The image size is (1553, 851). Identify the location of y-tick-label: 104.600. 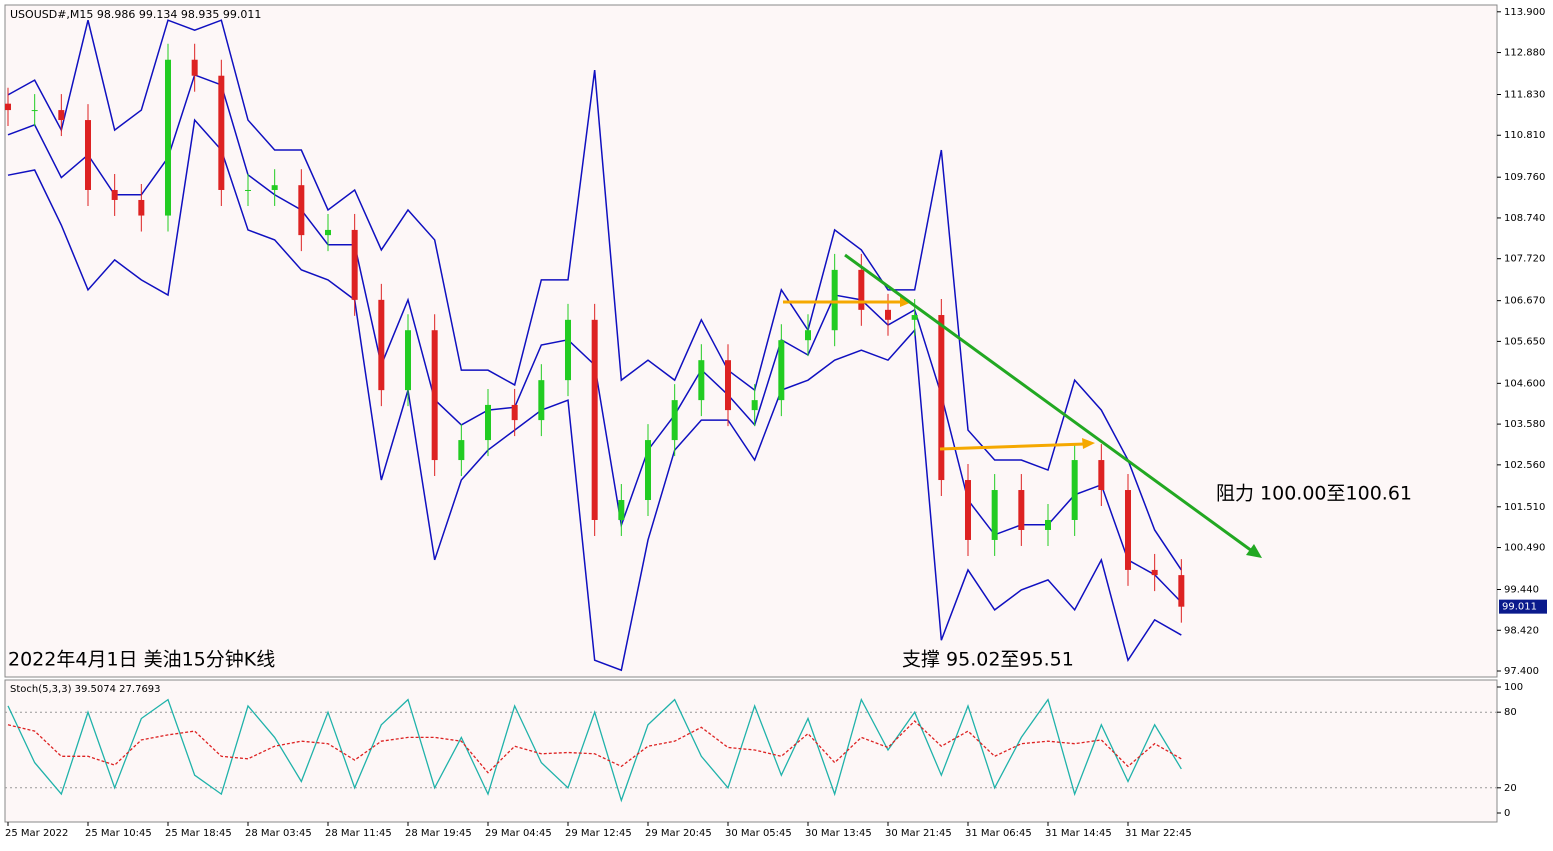
(1524, 383).